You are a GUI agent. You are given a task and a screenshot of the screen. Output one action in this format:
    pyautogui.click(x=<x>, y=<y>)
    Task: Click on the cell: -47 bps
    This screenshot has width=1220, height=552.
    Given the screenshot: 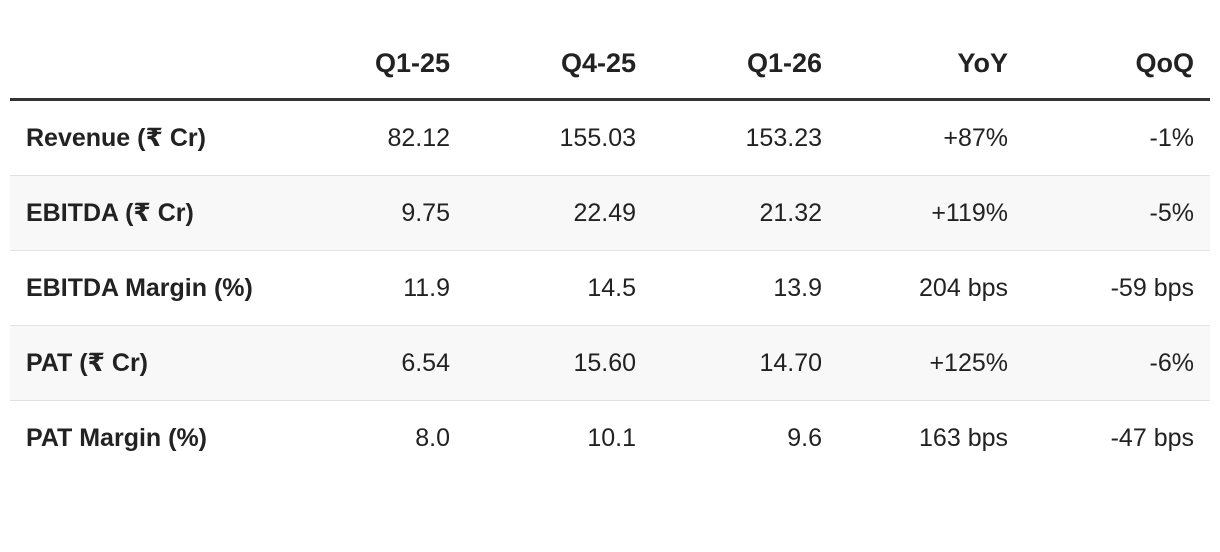 What is the action you would take?
    pyautogui.click(x=1152, y=437)
    